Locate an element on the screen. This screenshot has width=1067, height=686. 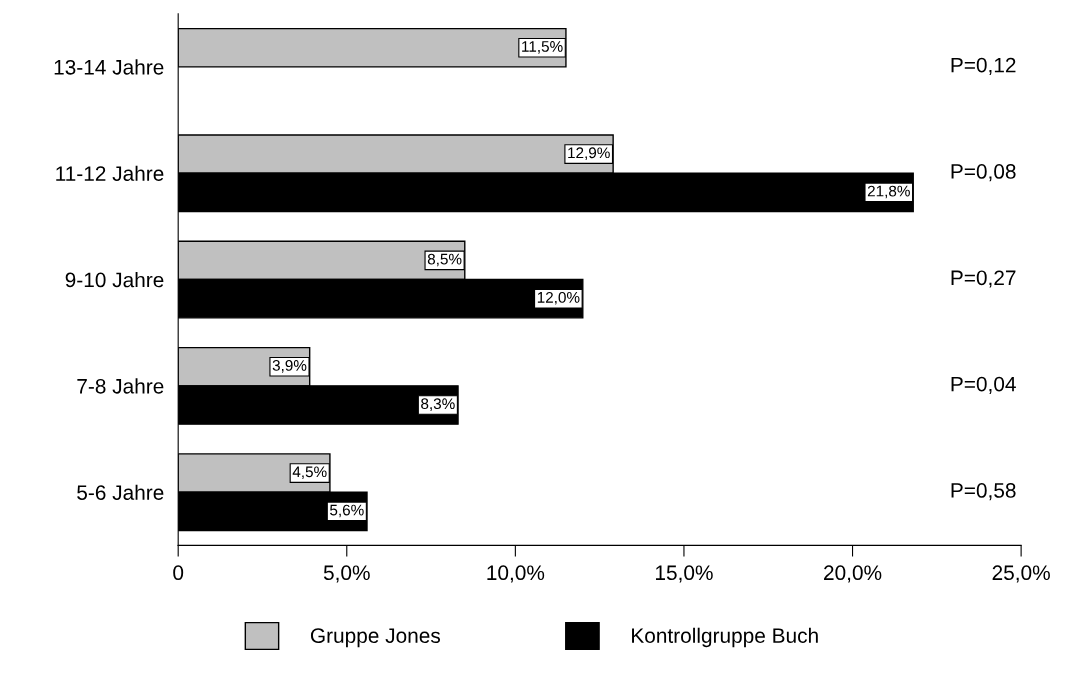
annotation: P=0,04 is located at coordinates (983, 385).